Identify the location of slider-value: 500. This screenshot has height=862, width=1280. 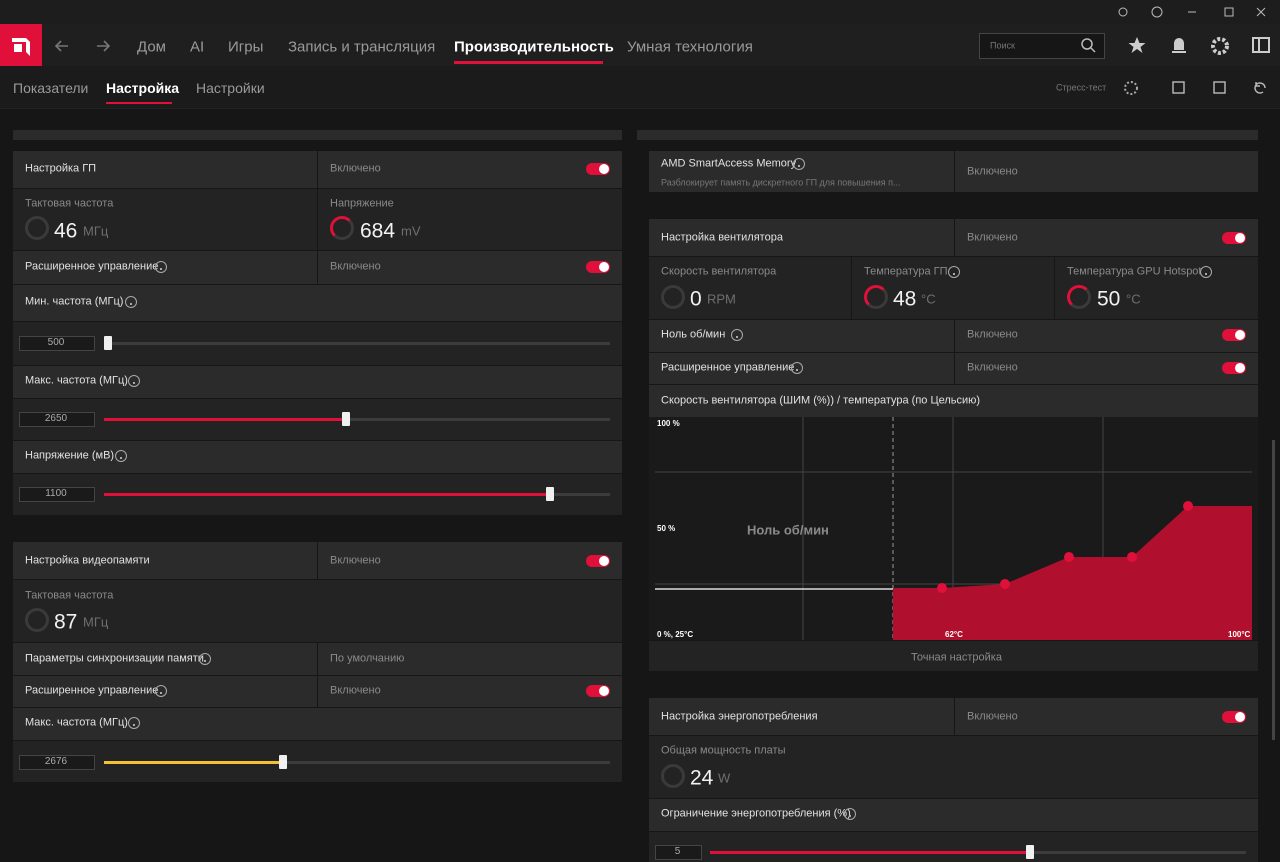
(56, 342).